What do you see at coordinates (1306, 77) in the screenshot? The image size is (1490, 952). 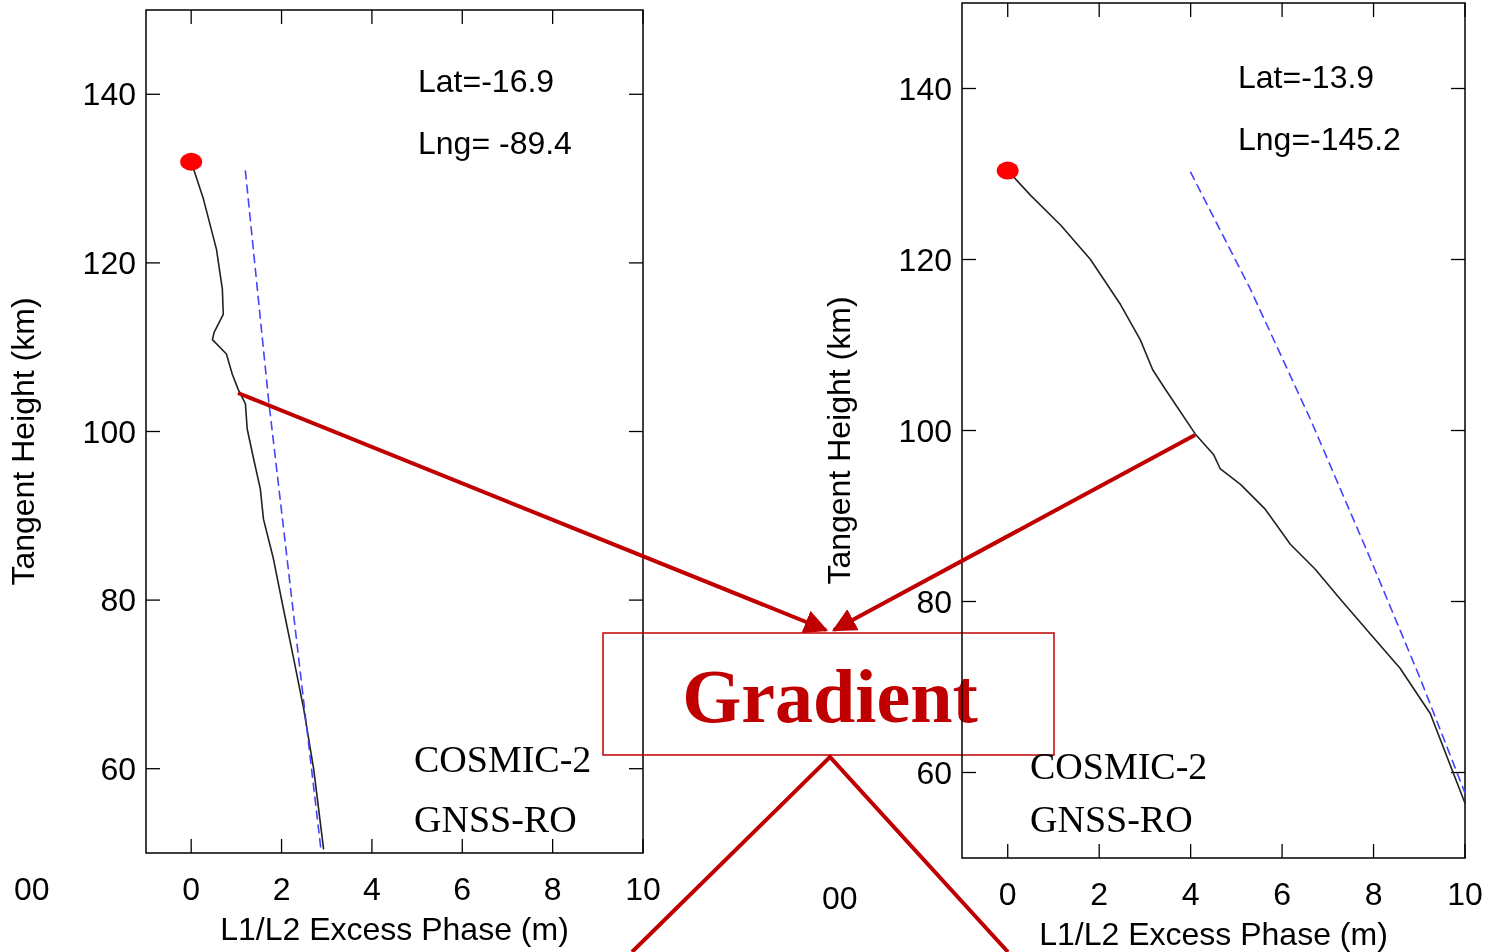 I see `annotation: Lat=-13.9` at bounding box center [1306, 77].